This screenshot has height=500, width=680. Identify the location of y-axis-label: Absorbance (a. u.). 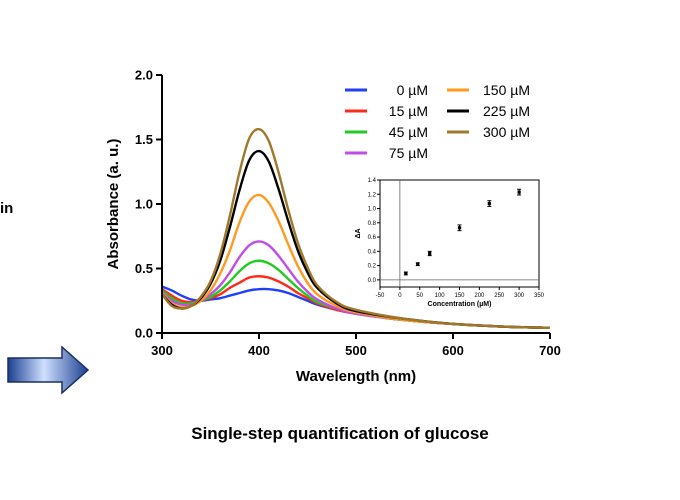
(113, 204).